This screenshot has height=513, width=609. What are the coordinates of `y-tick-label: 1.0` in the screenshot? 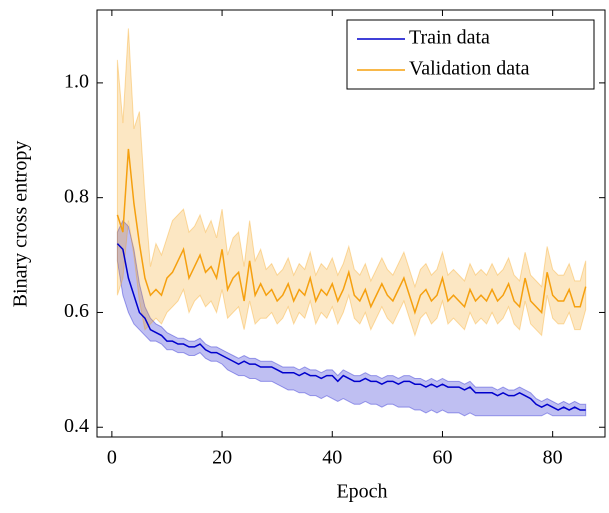 It's located at (76, 81).